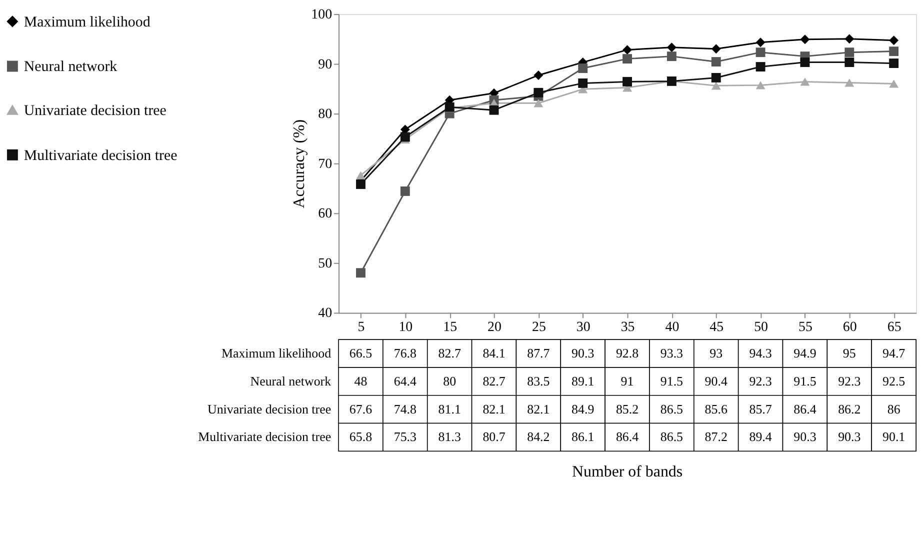 This screenshot has width=922, height=538. Describe the element at coordinates (627, 380) in the screenshot. I see `data-label: 91` at that location.